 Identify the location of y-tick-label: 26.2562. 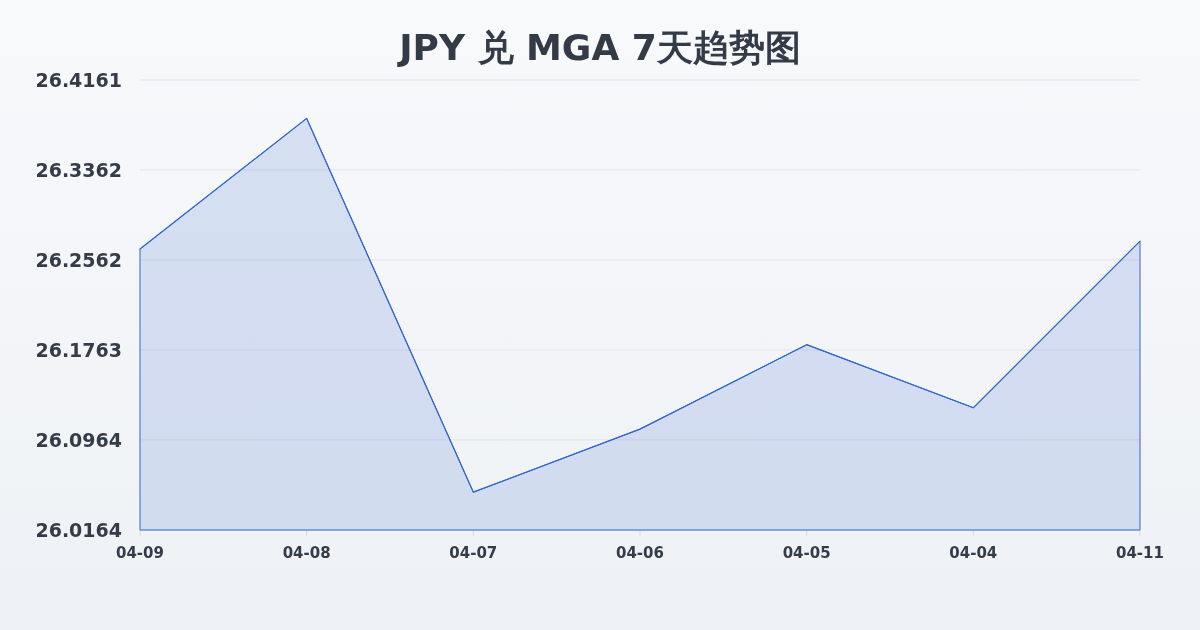
(78, 260).